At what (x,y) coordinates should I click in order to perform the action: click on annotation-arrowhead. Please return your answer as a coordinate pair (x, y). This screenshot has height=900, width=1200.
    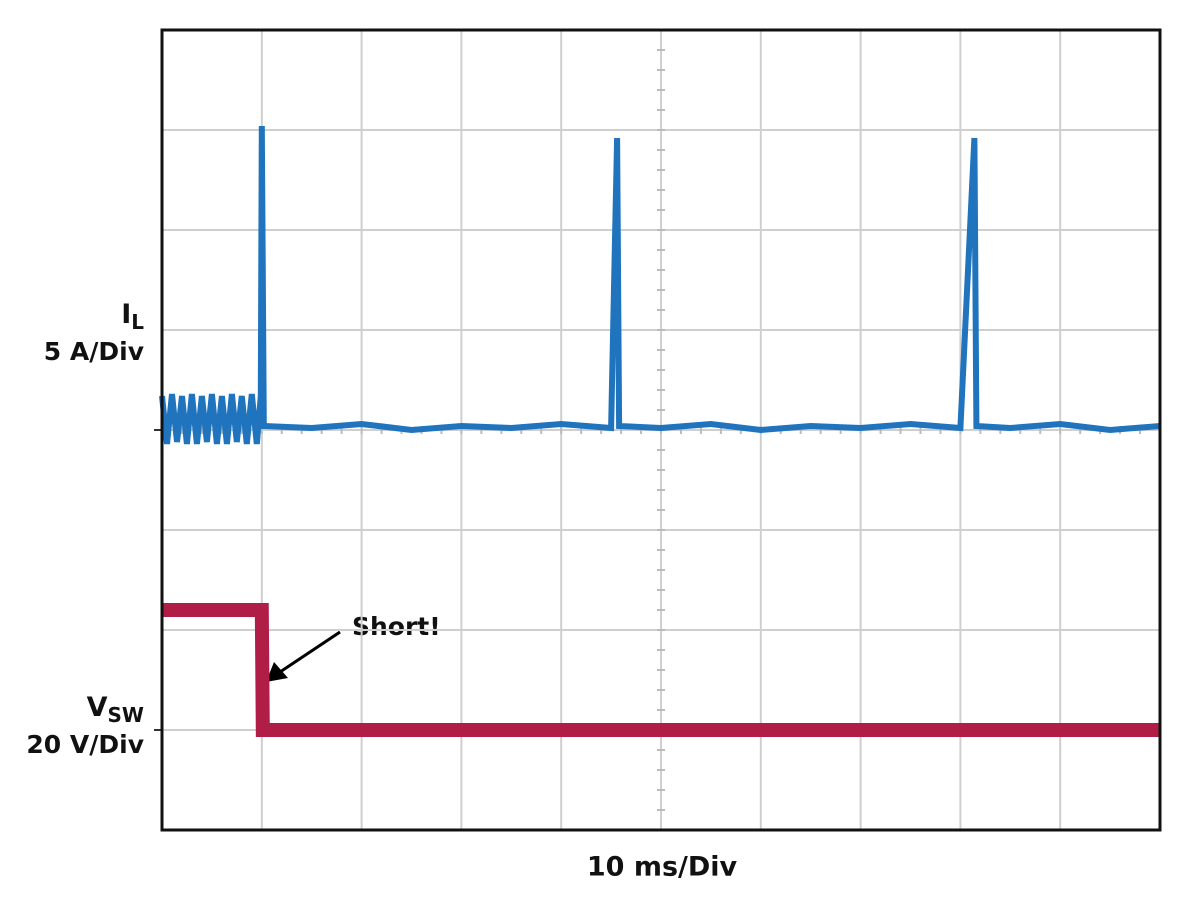
    Looking at the image, I should click on (277, 672).